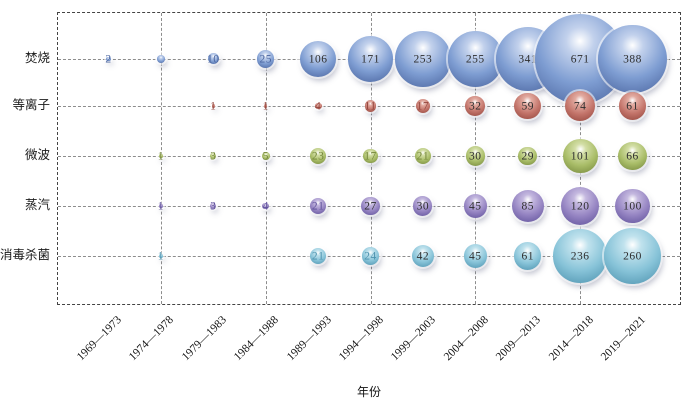 The image size is (700, 405). I want to click on x-tick-label: 1979—1983, so click(204, 339).